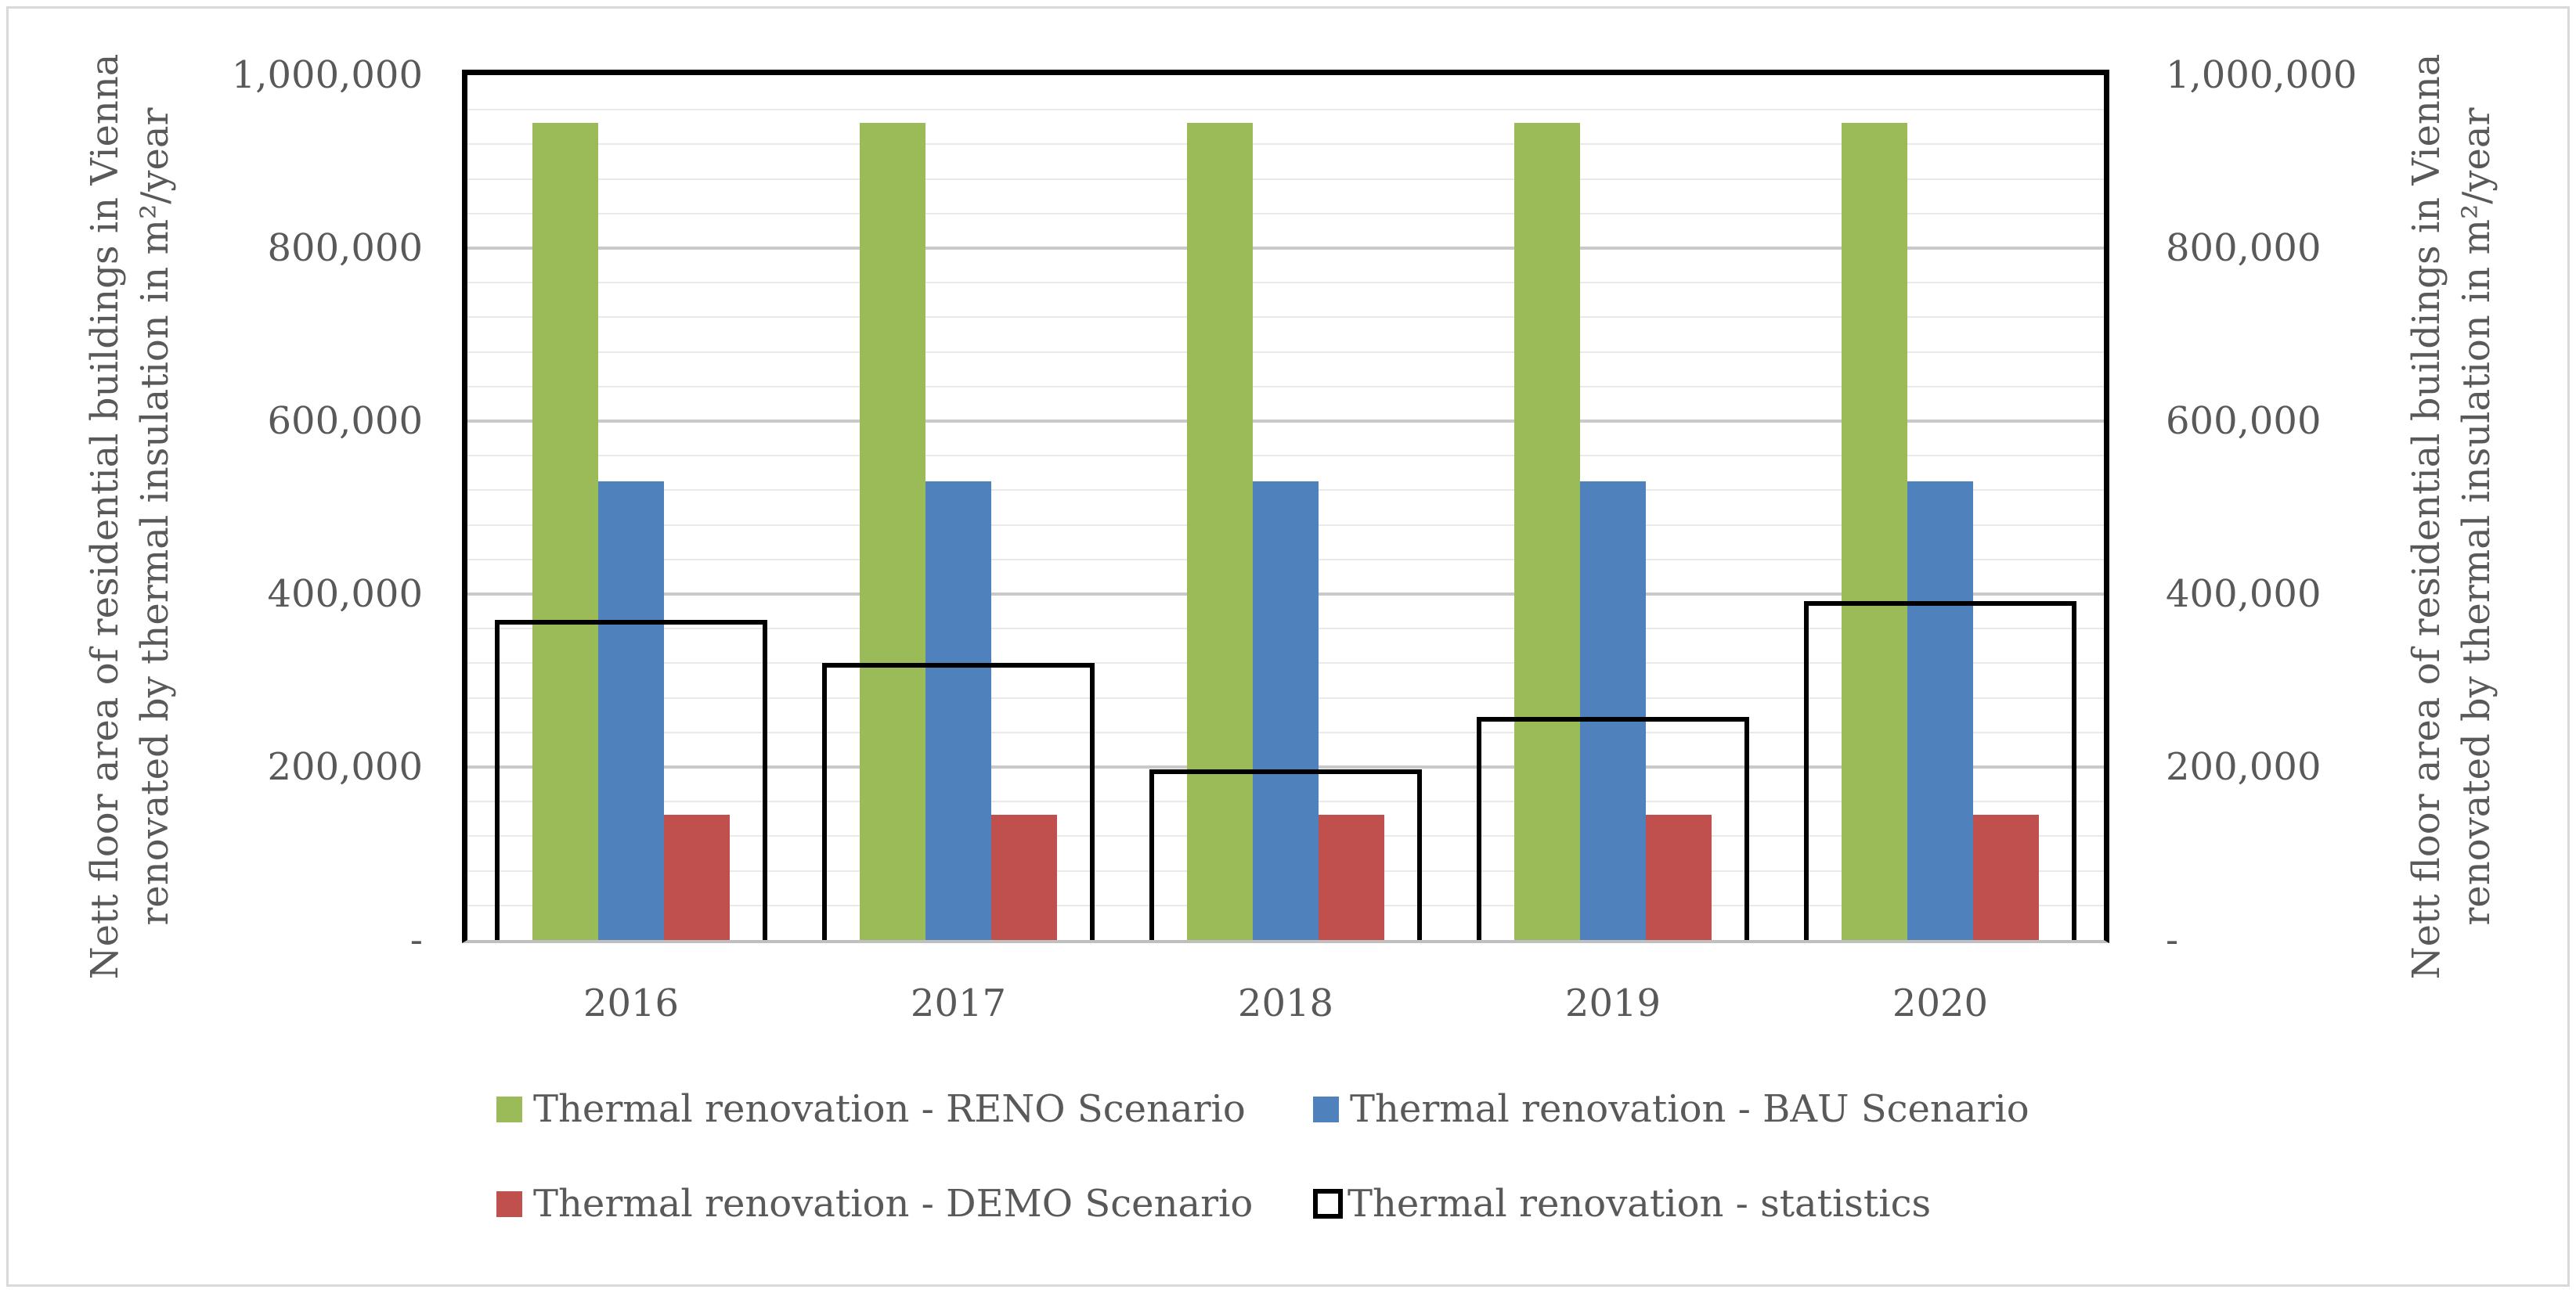 The height and width of the screenshot is (1293, 2576). I want to click on bar-statistics-2019, so click(1613, 829).